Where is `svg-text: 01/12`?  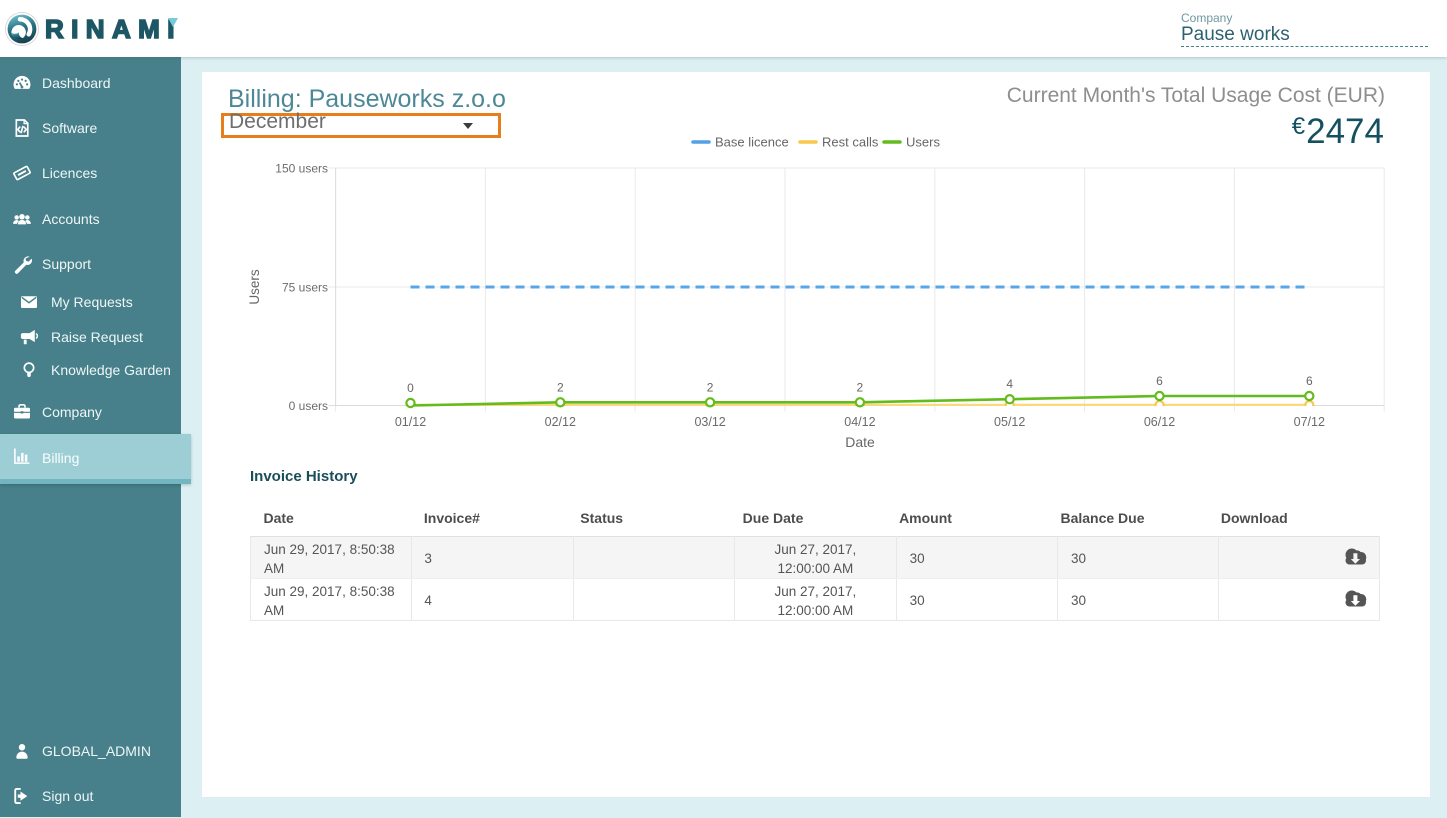 svg-text: 01/12 is located at coordinates (410, 422).